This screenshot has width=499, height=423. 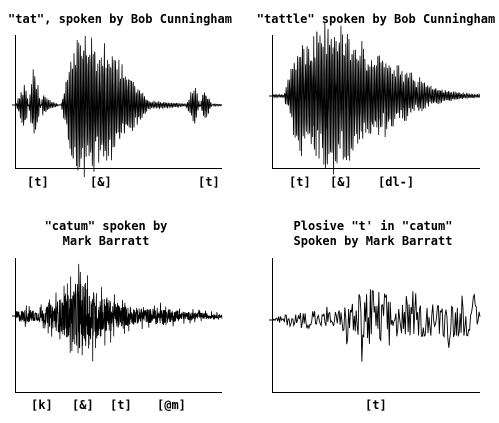 I want to click on panel-tat-frame, so click(x=118, y=102).